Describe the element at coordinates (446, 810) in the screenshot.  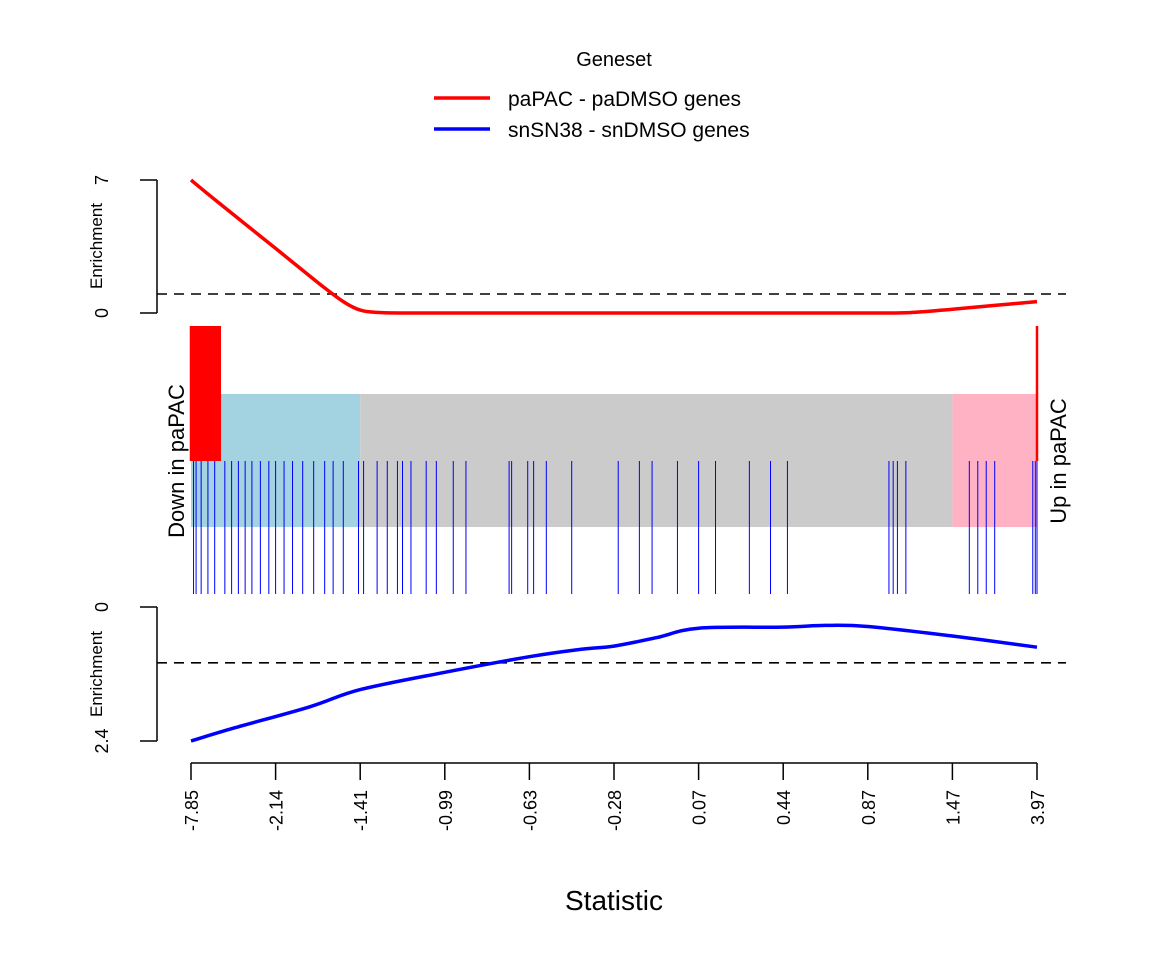
I see `x-tick-label-3: -0.99` at that location.